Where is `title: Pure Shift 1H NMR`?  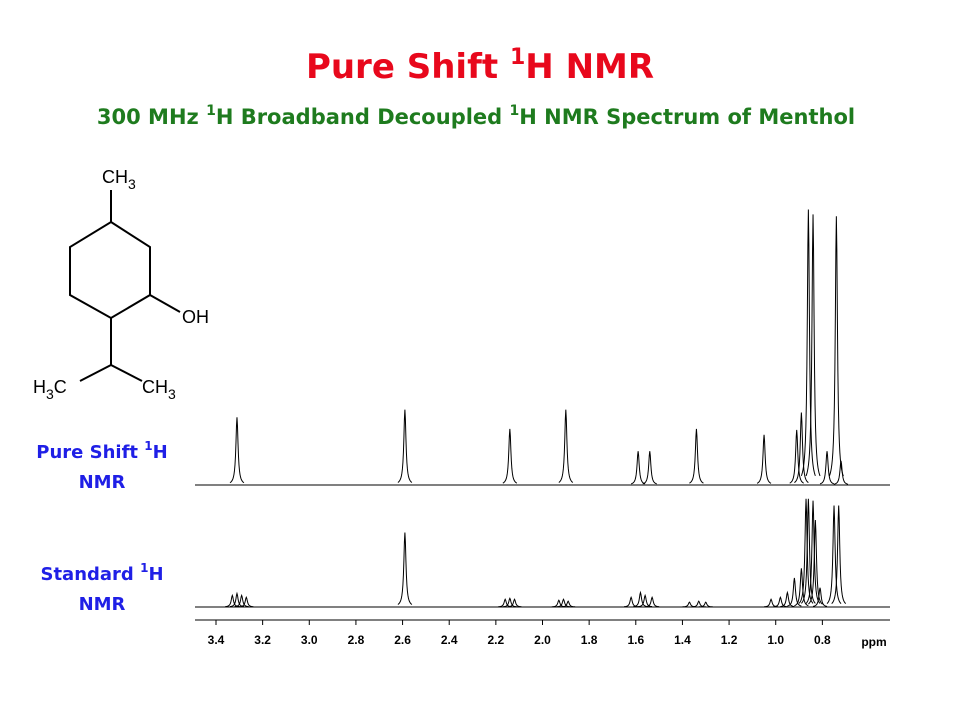 title: Pure Shift 1H NMR is located at coordinates (480, 66).